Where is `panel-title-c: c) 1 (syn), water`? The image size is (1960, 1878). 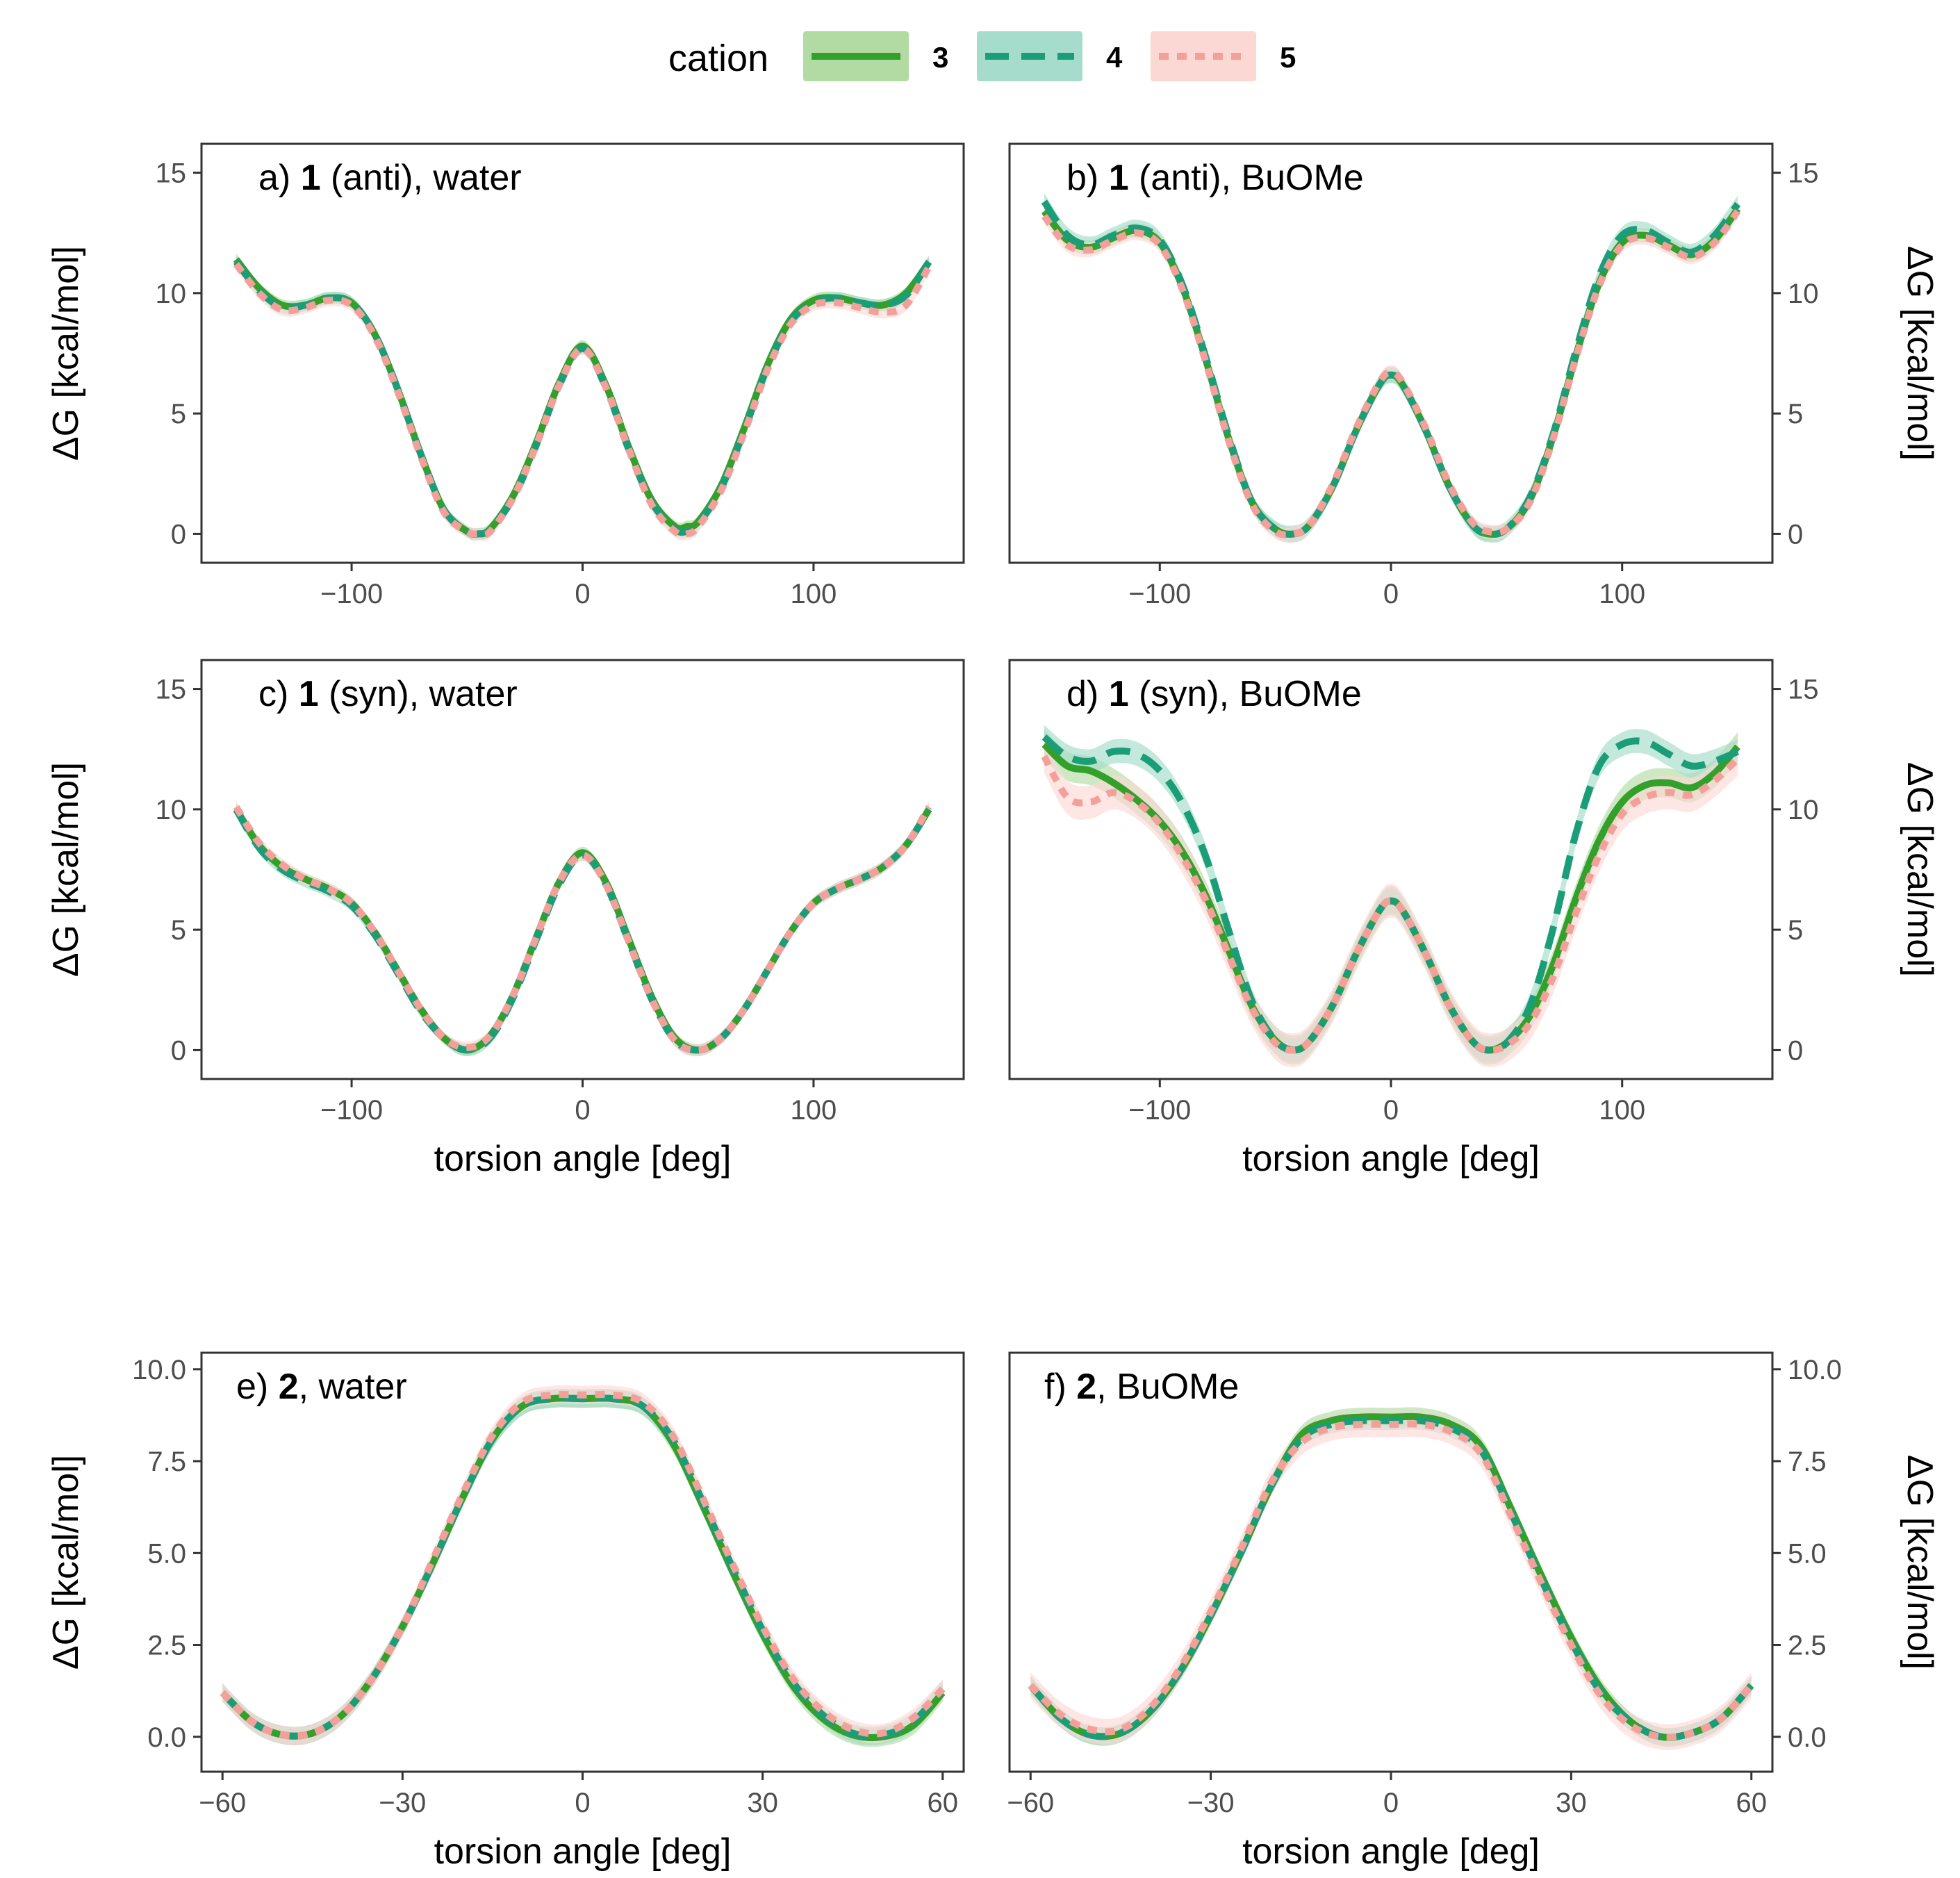 panel-title-c: c) 1 (syn), water is located at coordinates (388, 694).